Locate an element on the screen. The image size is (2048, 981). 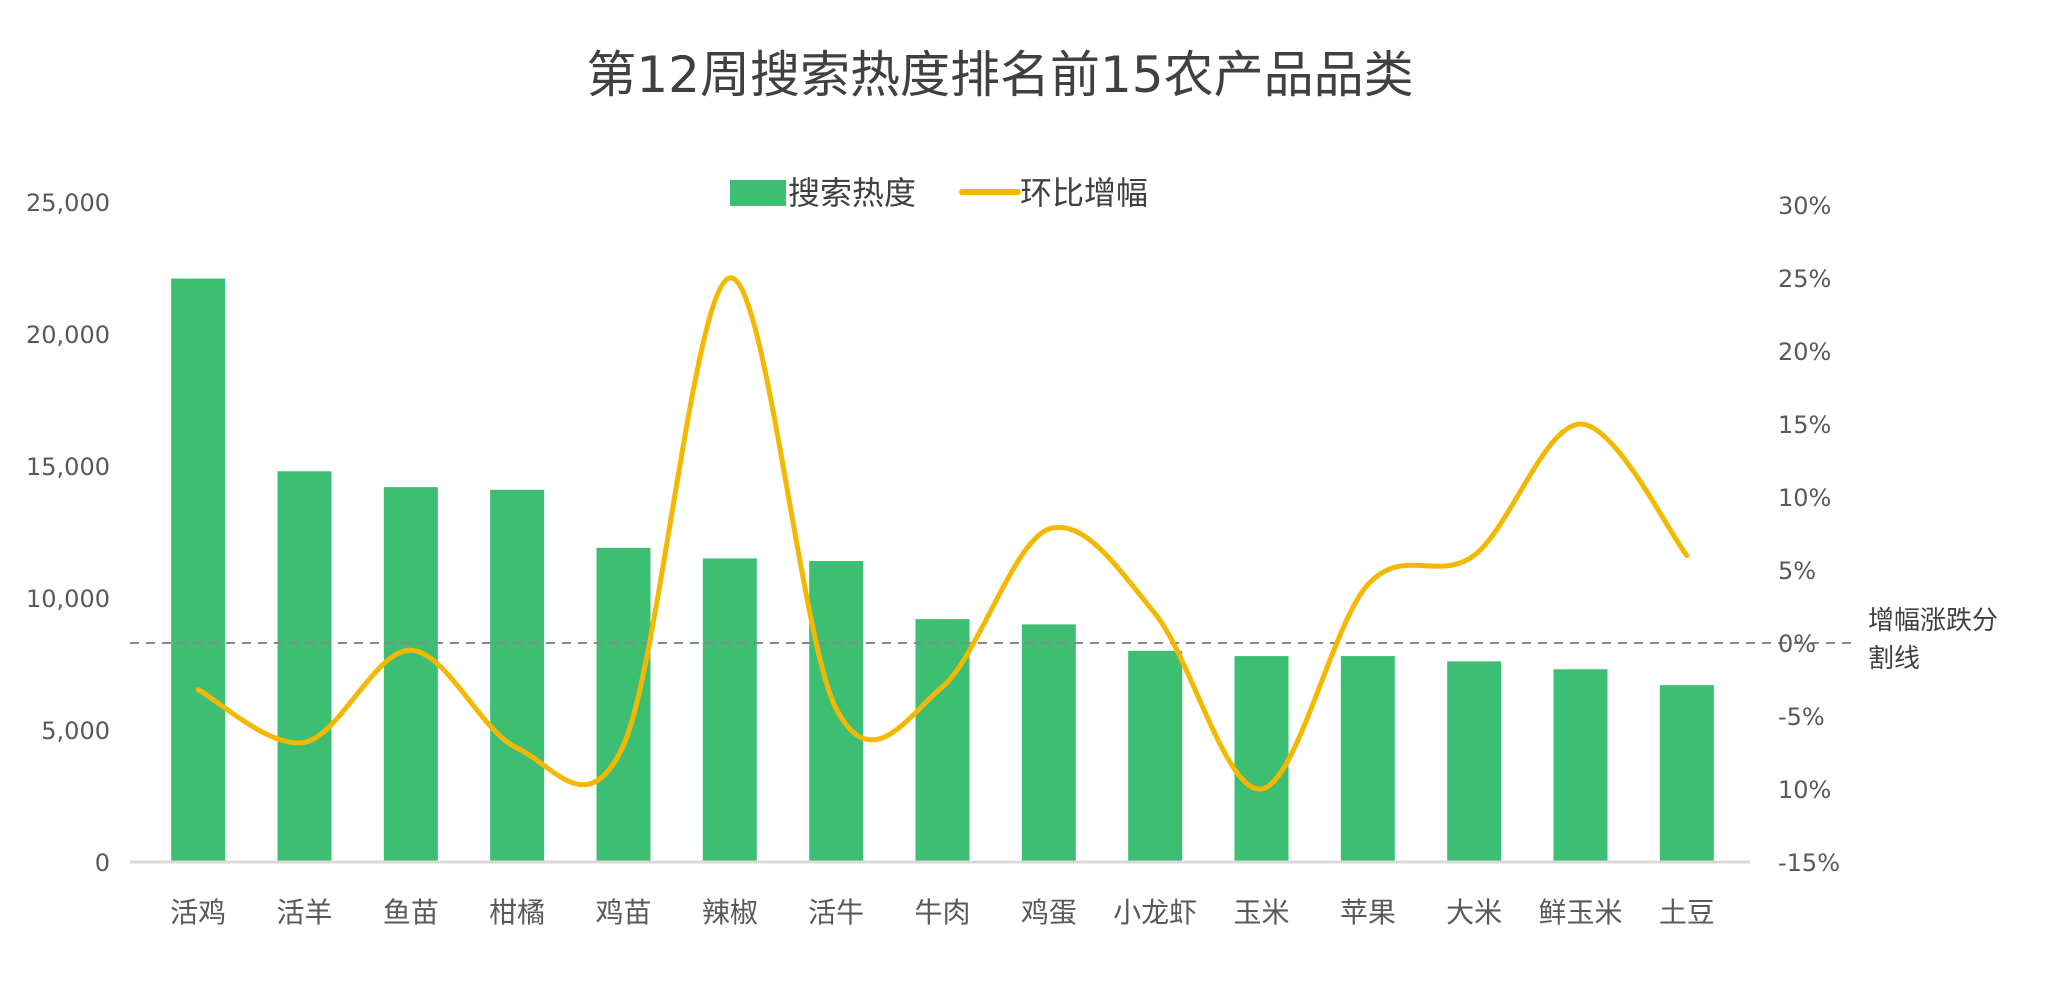
legend-label-bar: 搜索热度 is located at coordinates (852, 193).